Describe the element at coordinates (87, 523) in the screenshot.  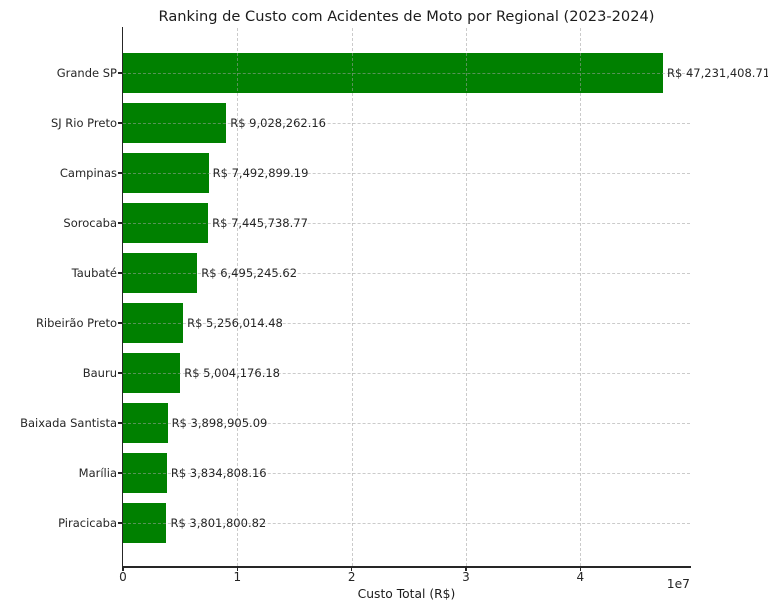
I see `y-tick-label: Piracicaba` at that location.